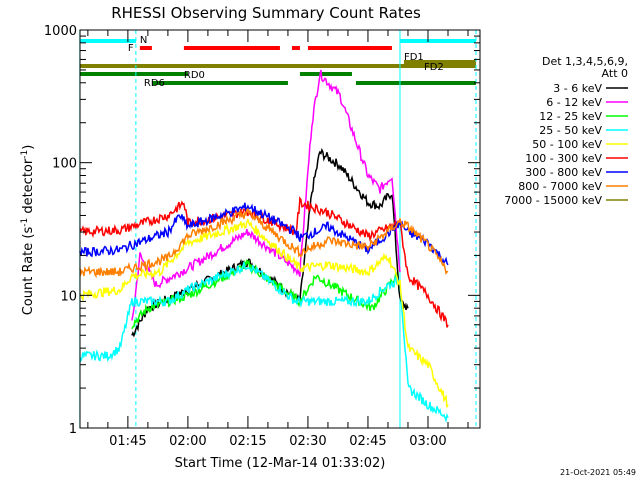  Describe the element at coordinates (25, 222) in the screenshot. I see `y-axis-label-sup1: -1` at that location.